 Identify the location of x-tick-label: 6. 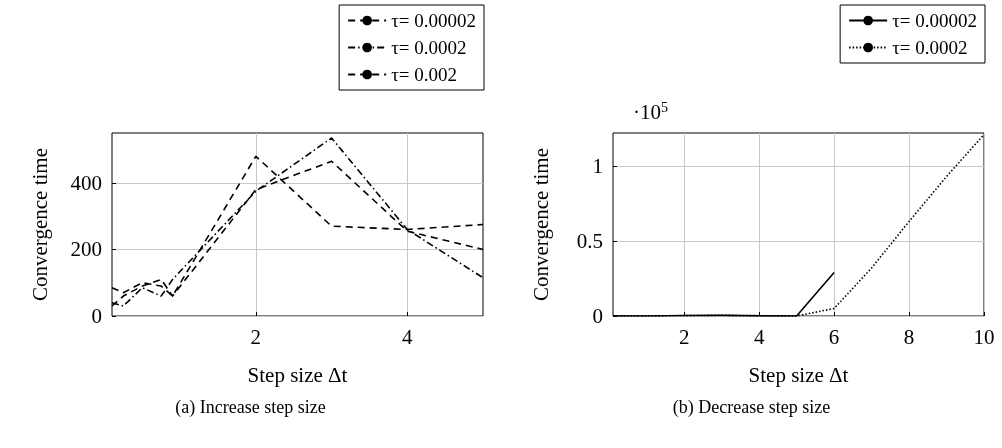
(834, 336).